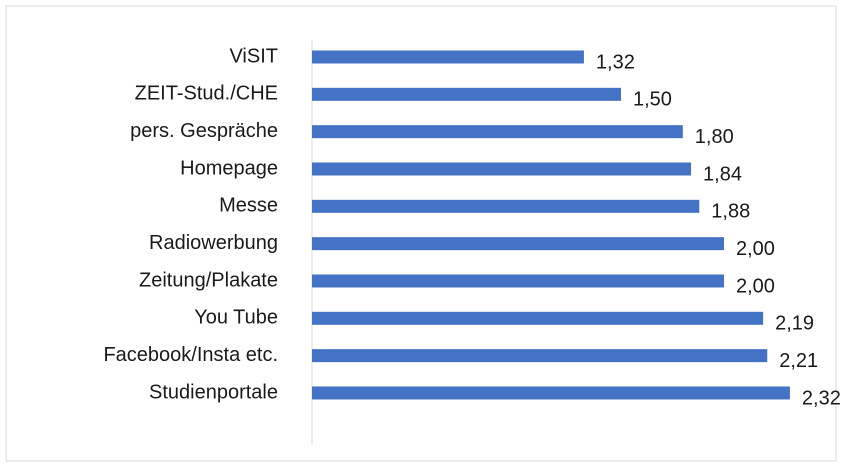 The image size is (843, 468). What do you see at coordinates (206, 94) in the screenshot?
I see `y-tick-label: ZEIT-Stud./CHE` at bounding box center [206, 94].